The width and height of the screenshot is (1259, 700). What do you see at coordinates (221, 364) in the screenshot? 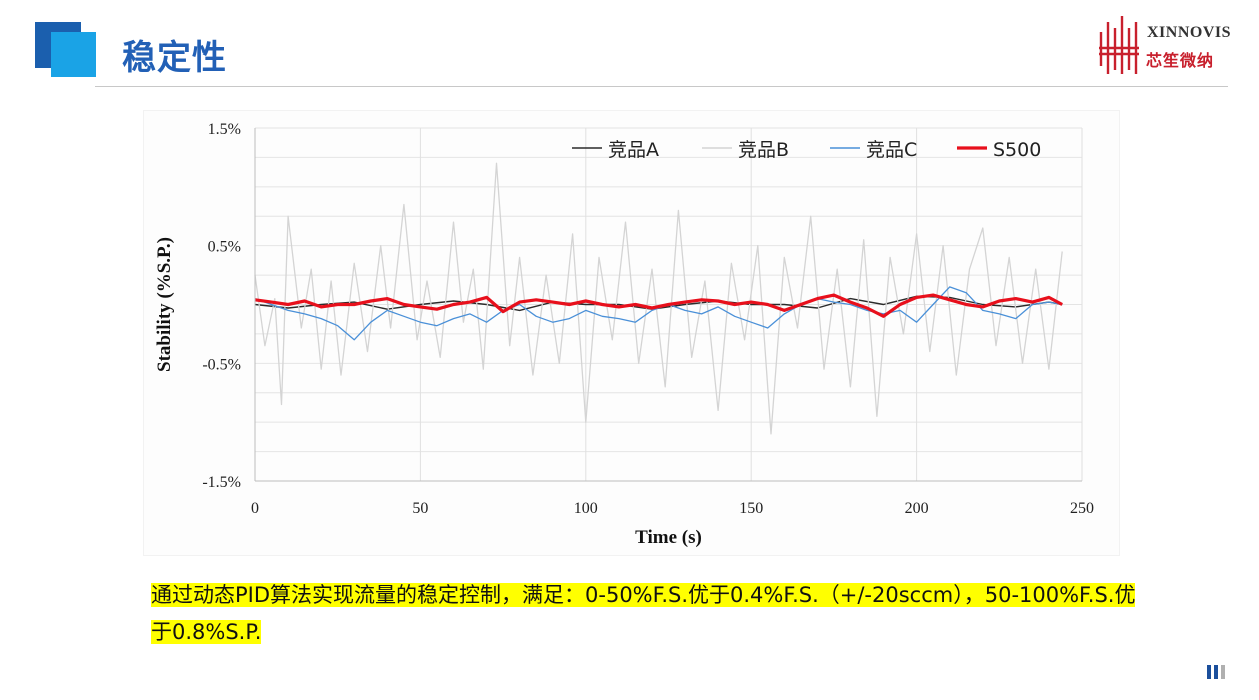
I see `y-tick-label: -0.5%` at bounding box center [221, 364].